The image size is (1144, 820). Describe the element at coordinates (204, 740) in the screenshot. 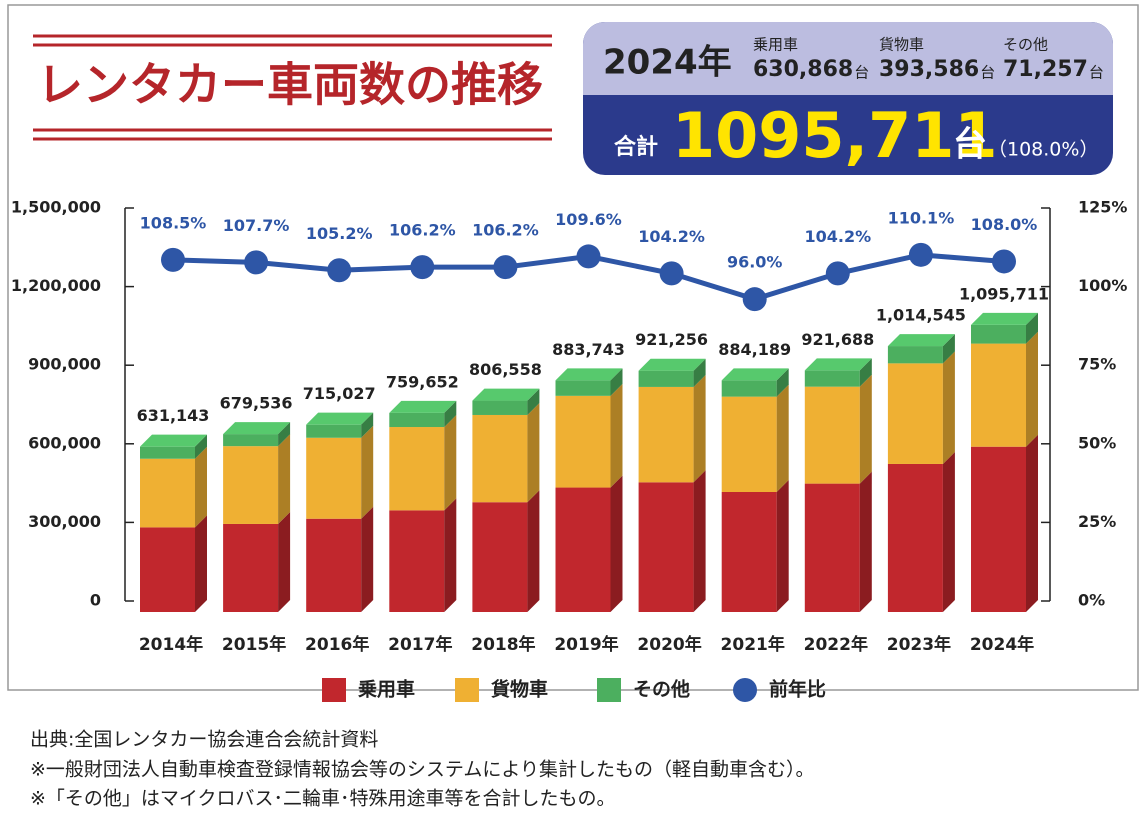

I see `note: 出典:全国レンタカー協会連合会統計資料` at that location.